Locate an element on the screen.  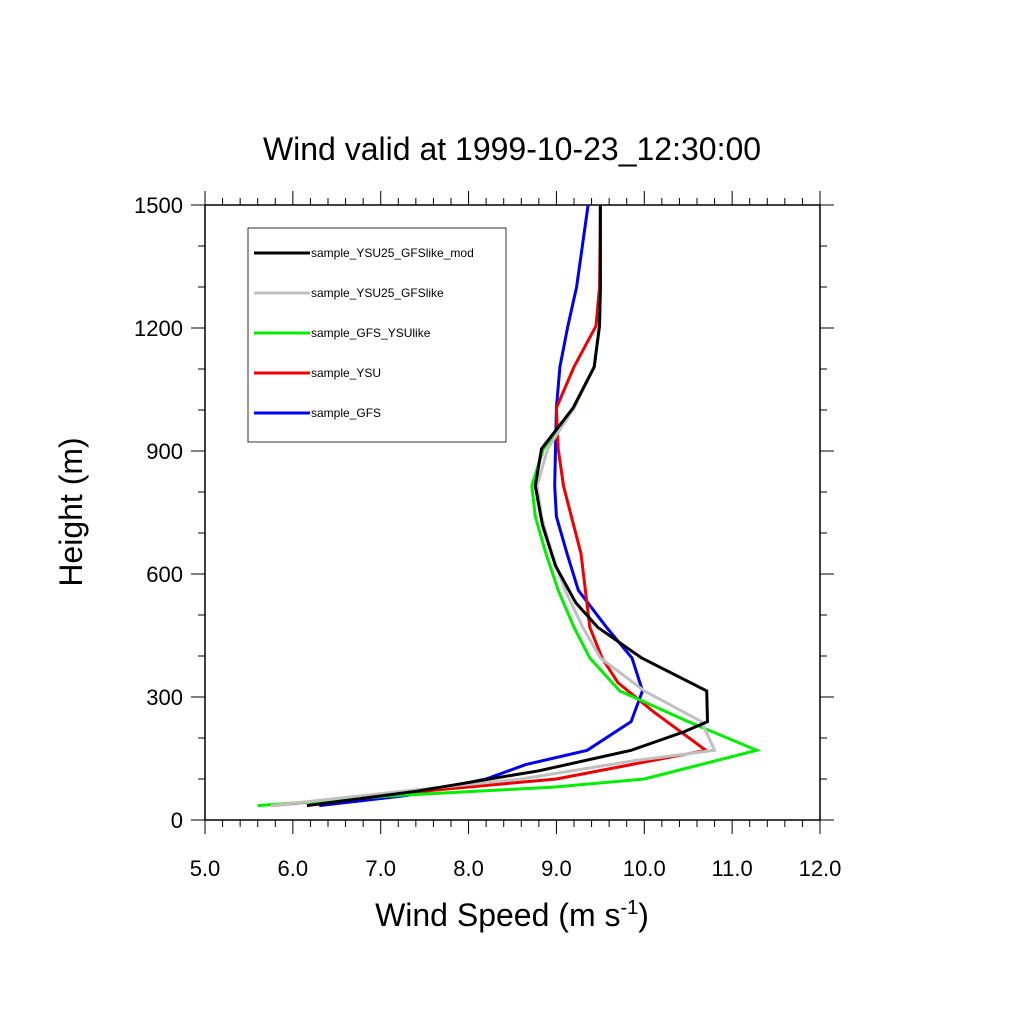
legend-label: sample_YSU25_GFSlike_mod is located at coordinates (392, 253).